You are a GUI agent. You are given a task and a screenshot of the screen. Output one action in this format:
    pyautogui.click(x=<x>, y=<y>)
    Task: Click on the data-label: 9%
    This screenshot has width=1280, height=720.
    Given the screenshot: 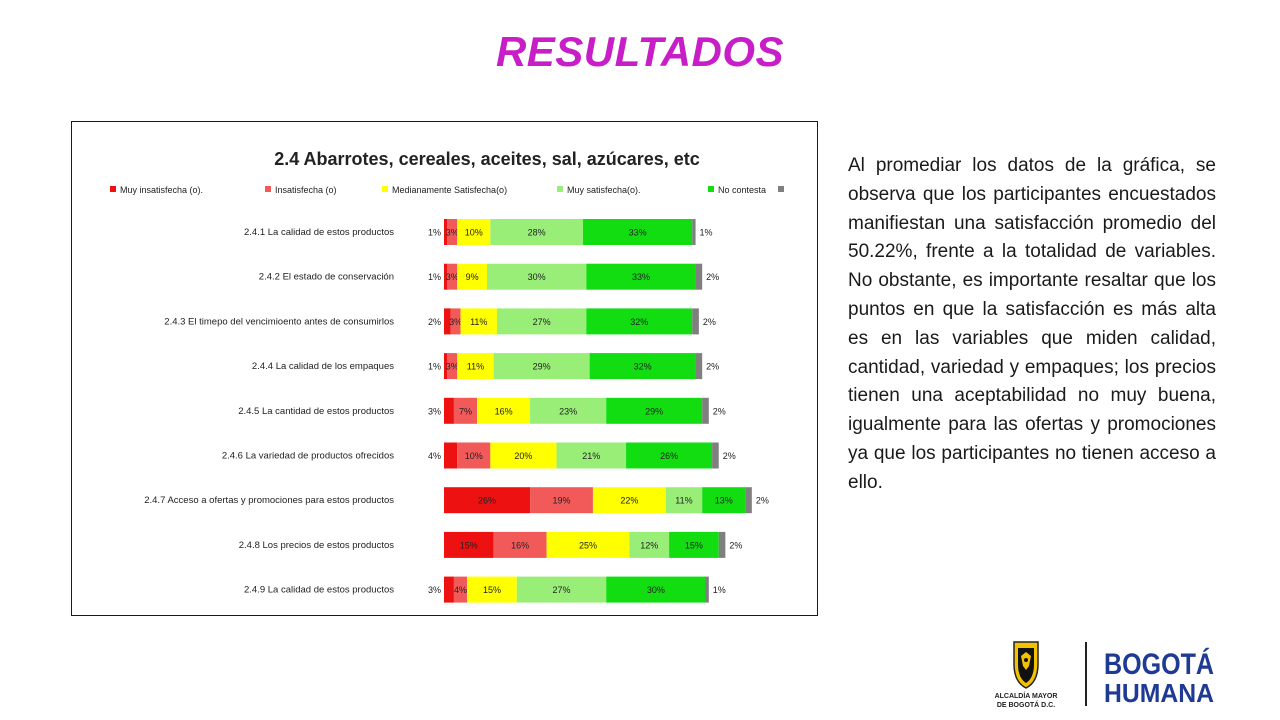 What is the action you would take?
    pyautogui.click(x=472, y=277)
    